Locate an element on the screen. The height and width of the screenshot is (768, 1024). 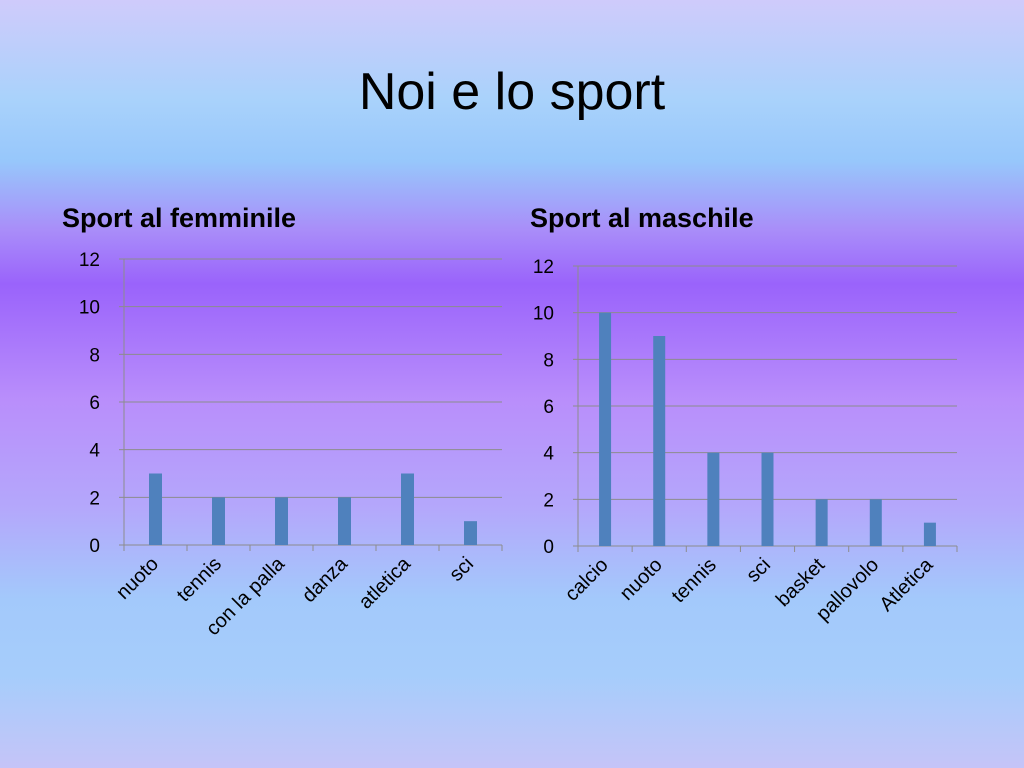
x-category-label: nuoto is located at coordinates (641, 579).